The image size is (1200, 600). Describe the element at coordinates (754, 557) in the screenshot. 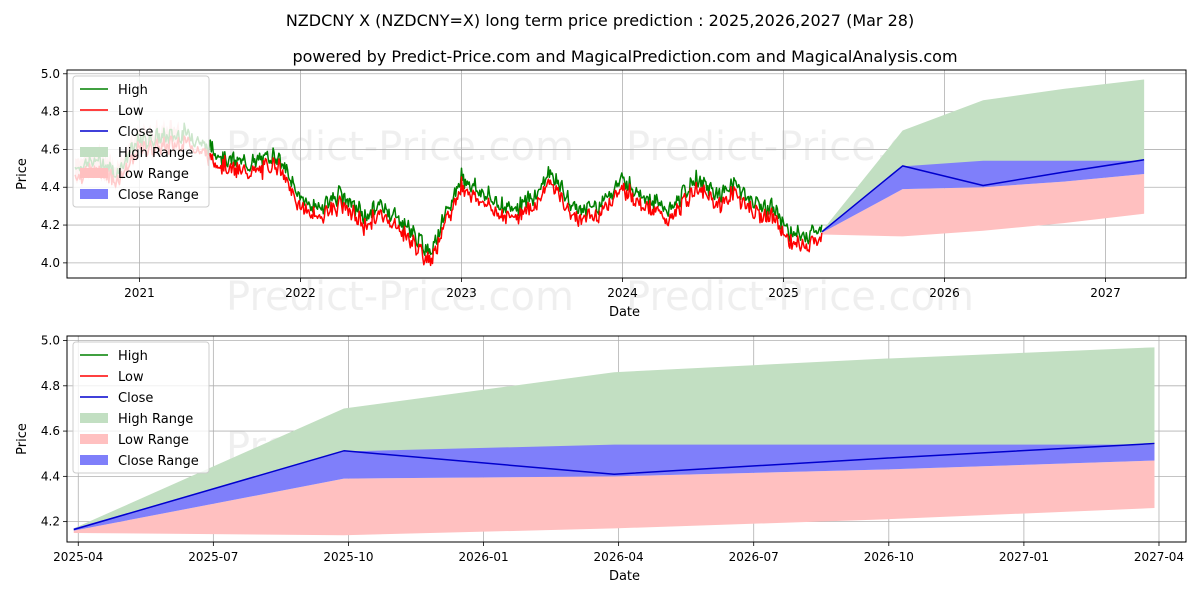

I see `x-tick-label: 2026-07` at that location.